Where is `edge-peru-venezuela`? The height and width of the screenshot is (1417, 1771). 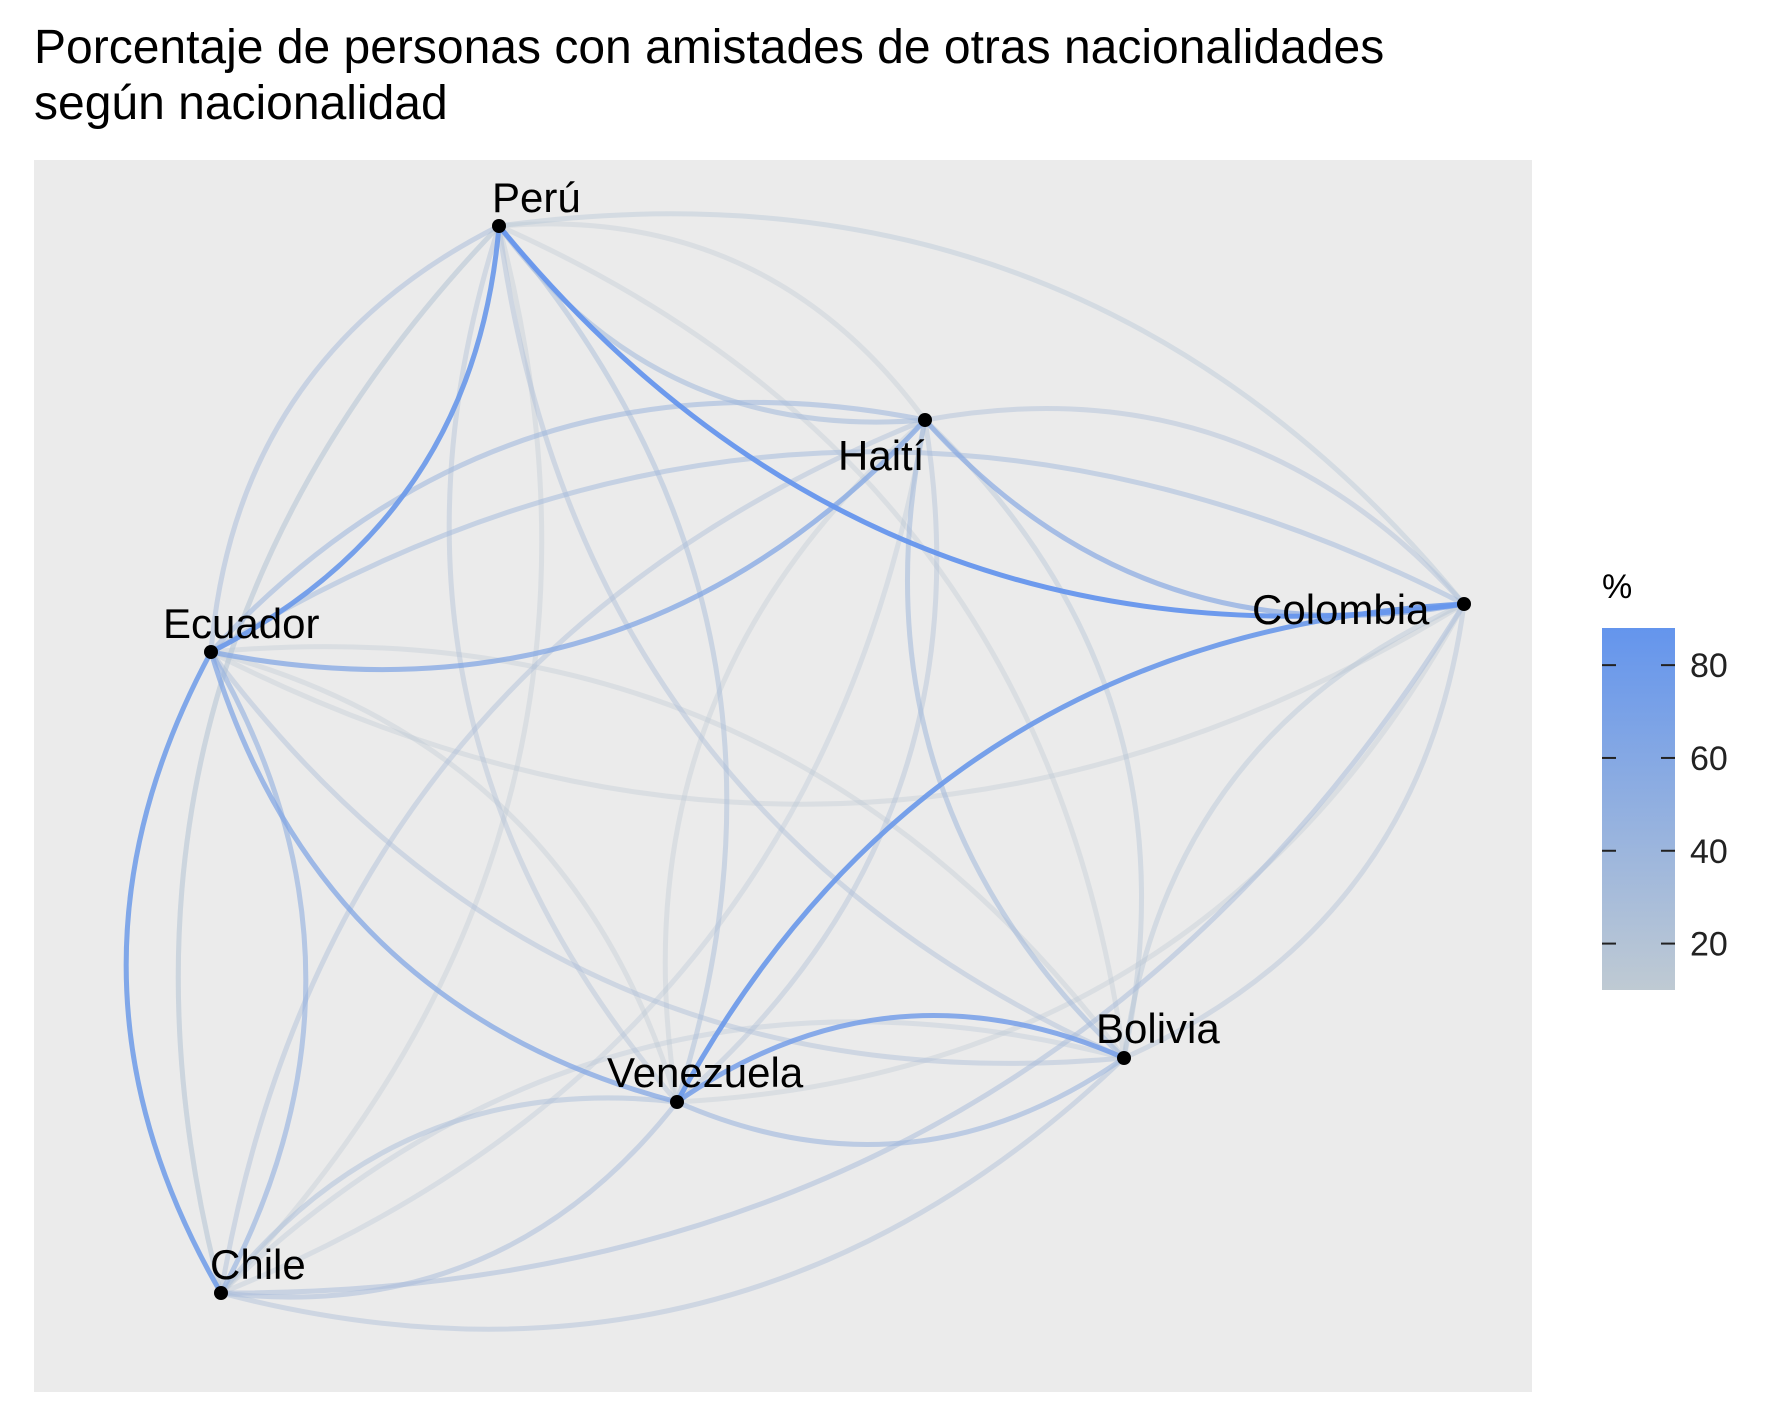
edge-peru-venezuela is located at coordinates (563, 664).